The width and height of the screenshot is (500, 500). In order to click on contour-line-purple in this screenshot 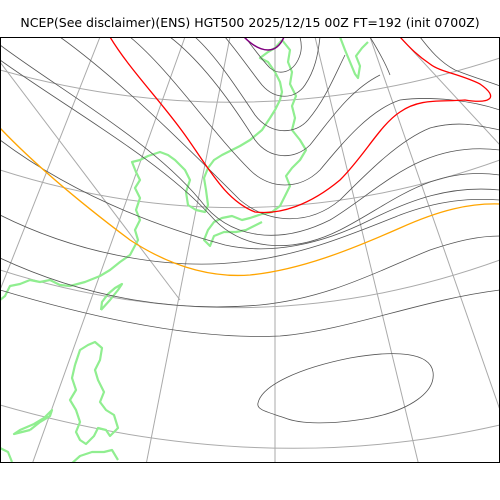, I will do `click(264, 44)`.